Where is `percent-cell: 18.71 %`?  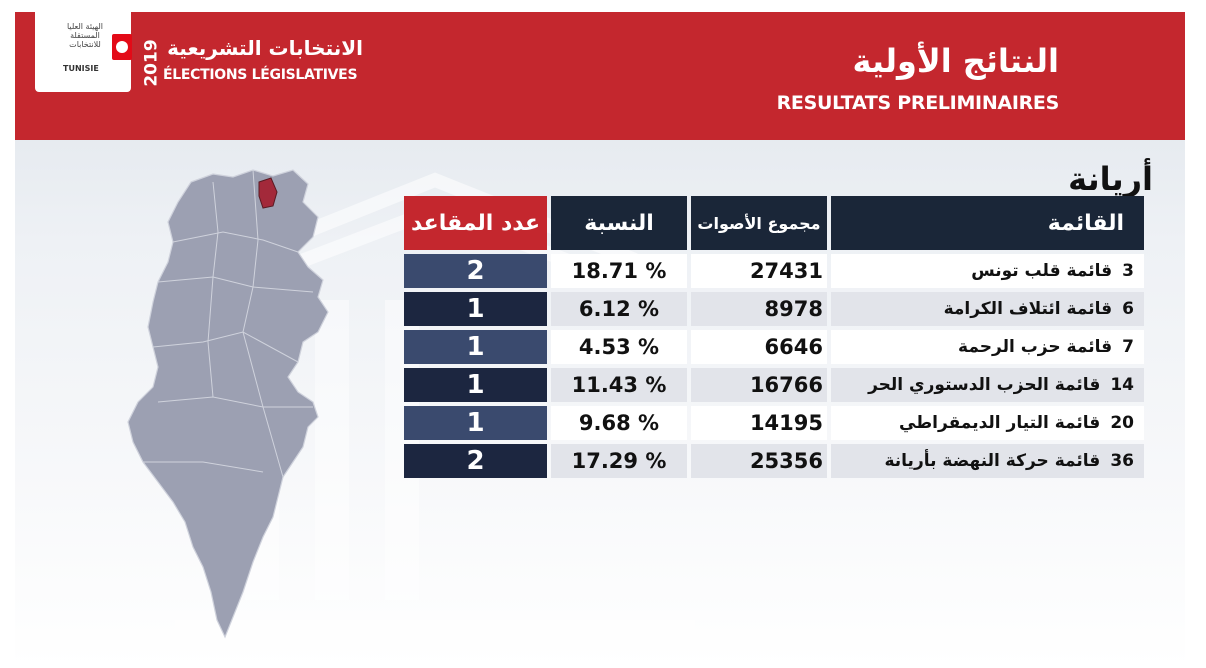 percent-cell: 18.71 % is located at coordinates (619, 271).